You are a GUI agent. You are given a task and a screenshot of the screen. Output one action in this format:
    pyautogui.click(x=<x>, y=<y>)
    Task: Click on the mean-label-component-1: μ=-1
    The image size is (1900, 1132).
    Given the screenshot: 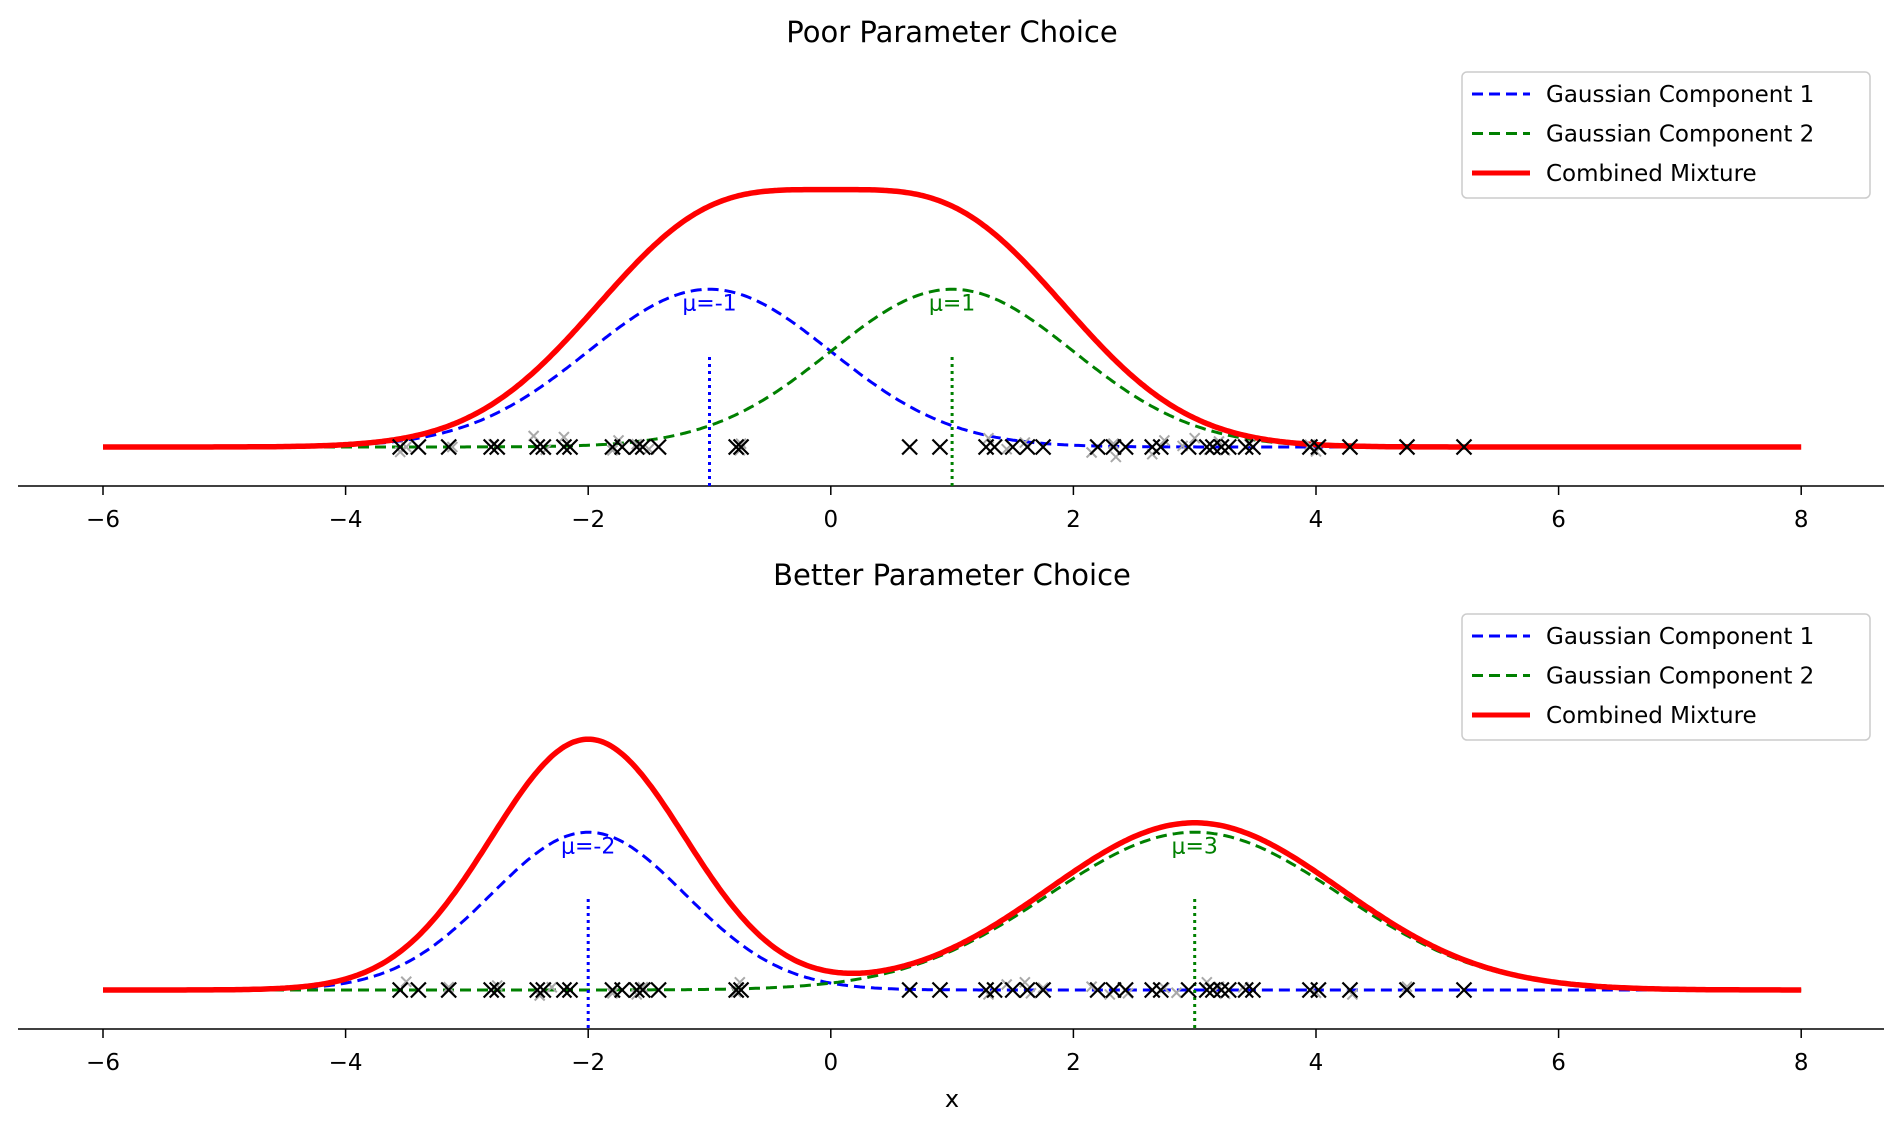 What is the action you would take?
    pyautogui.click(x=709, y=303)
    